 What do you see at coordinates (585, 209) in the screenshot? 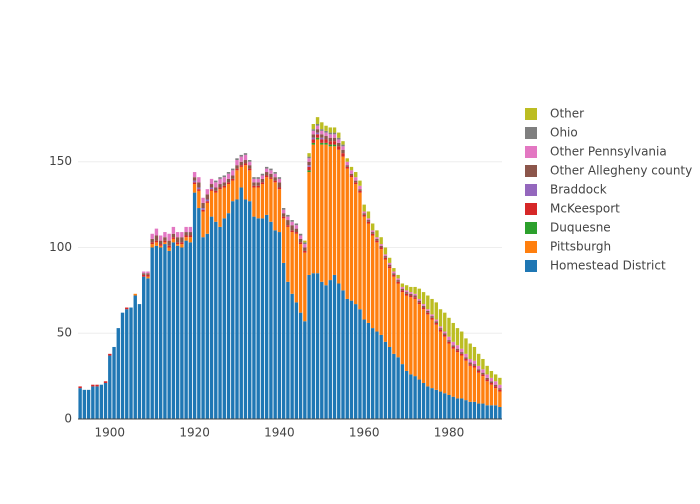
I see `legend-label: McKeesport` at bounding box center [585, 209].